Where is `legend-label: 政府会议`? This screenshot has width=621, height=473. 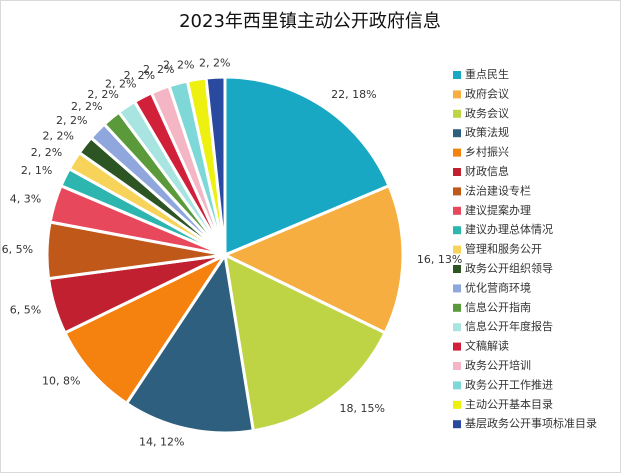
legend-label: 政府会议 is located at coordinates (487, 93).